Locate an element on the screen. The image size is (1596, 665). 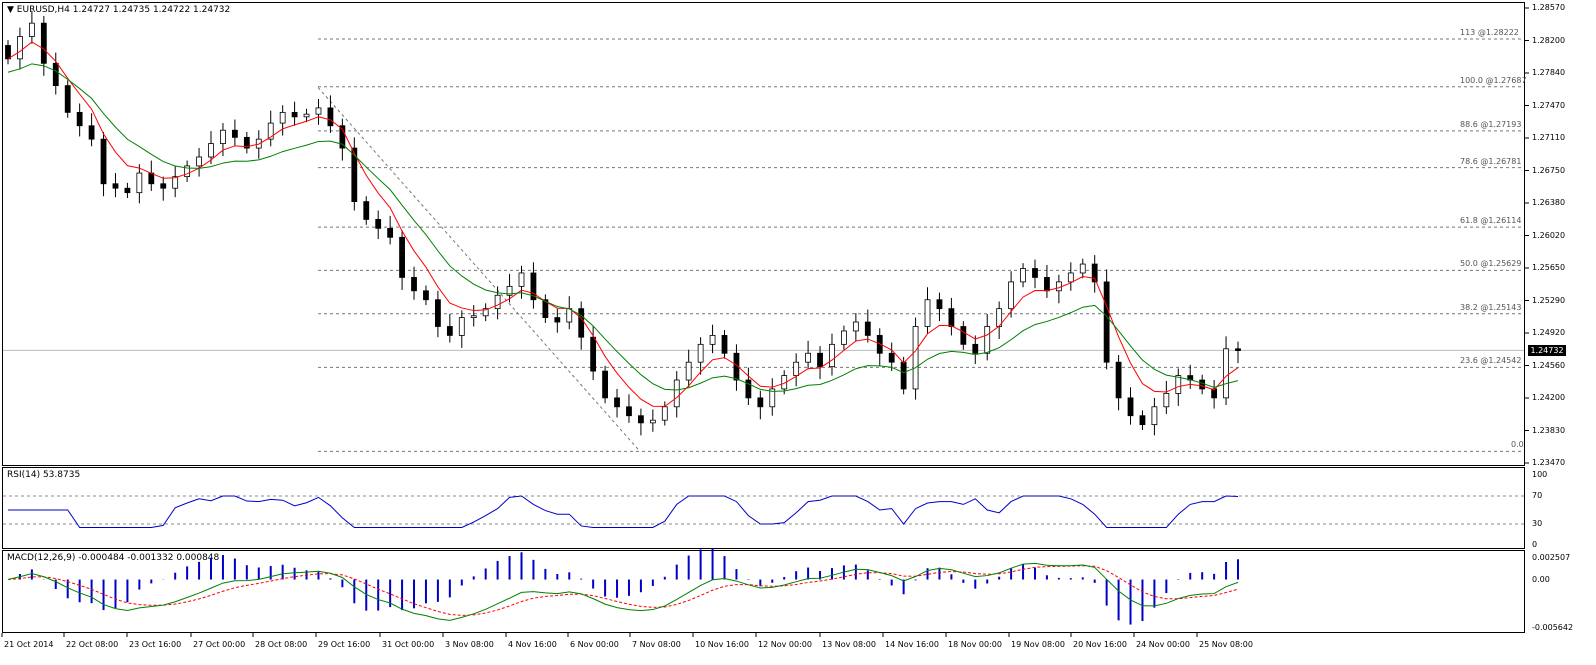
rsi-tick-label: 100 is located at coordinates (1540, 474).